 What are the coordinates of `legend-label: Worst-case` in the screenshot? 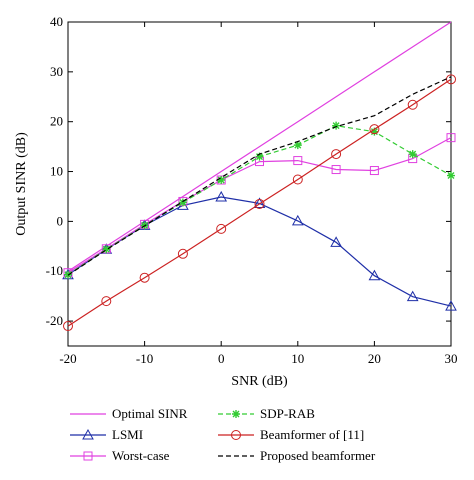 It's located at (141, 455).